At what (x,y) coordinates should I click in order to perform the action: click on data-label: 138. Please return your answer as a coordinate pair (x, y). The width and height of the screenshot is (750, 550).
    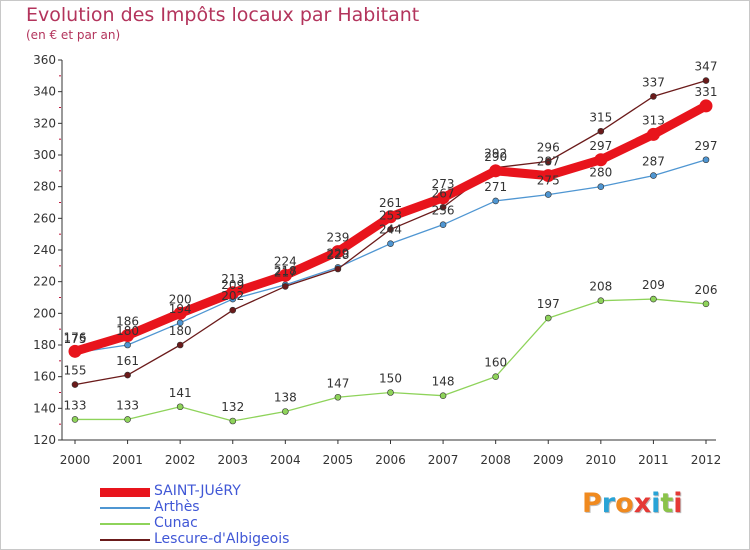
    Looking at the image, I should click on (285, 398).